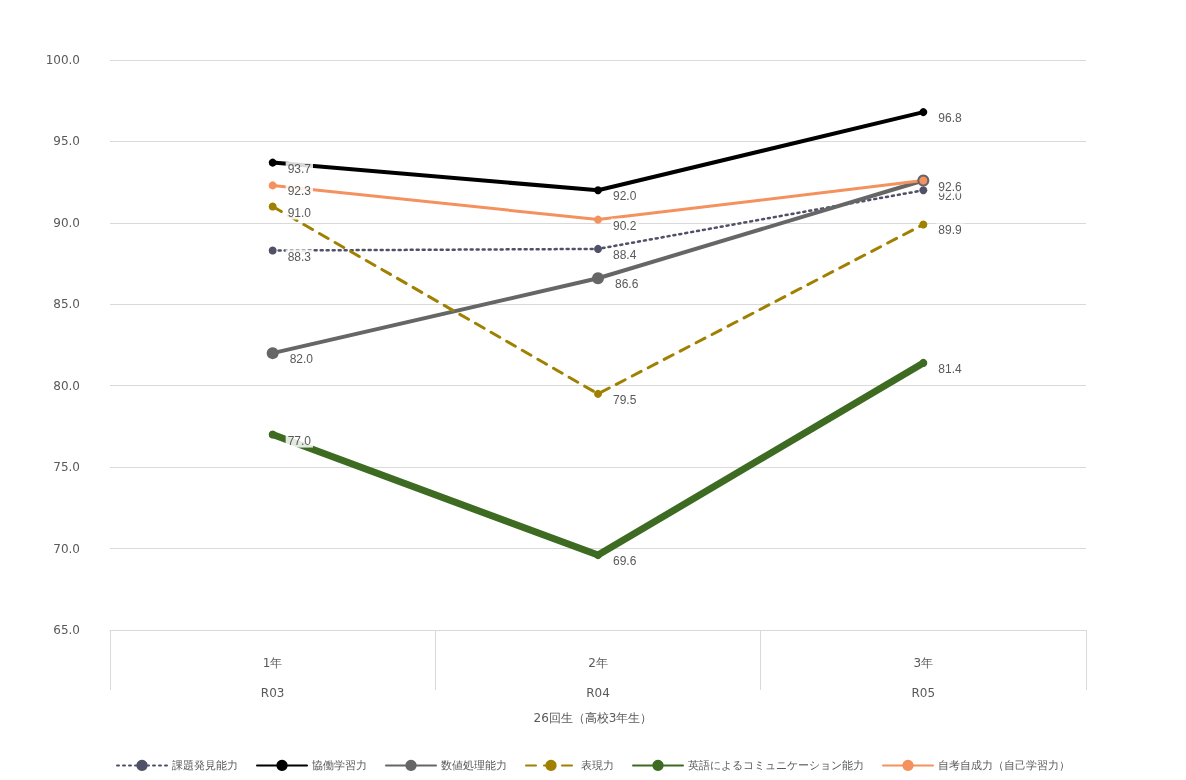  I want to click on y-tick-label: 70.0, so click(66, 548).